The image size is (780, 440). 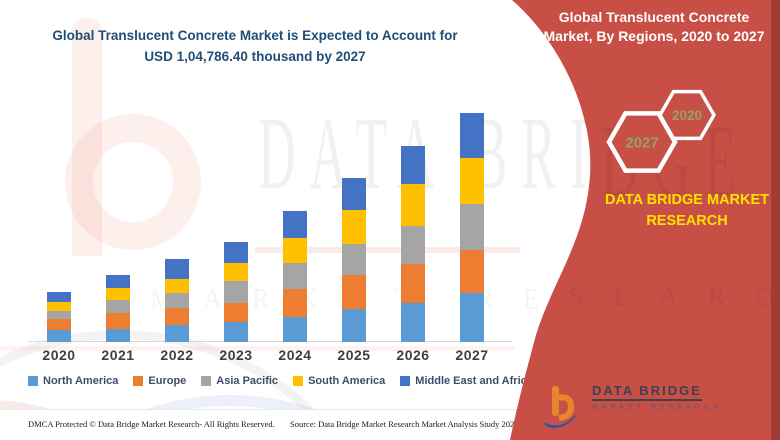 I want to click on bar-2020, so click(x=59, y=317).